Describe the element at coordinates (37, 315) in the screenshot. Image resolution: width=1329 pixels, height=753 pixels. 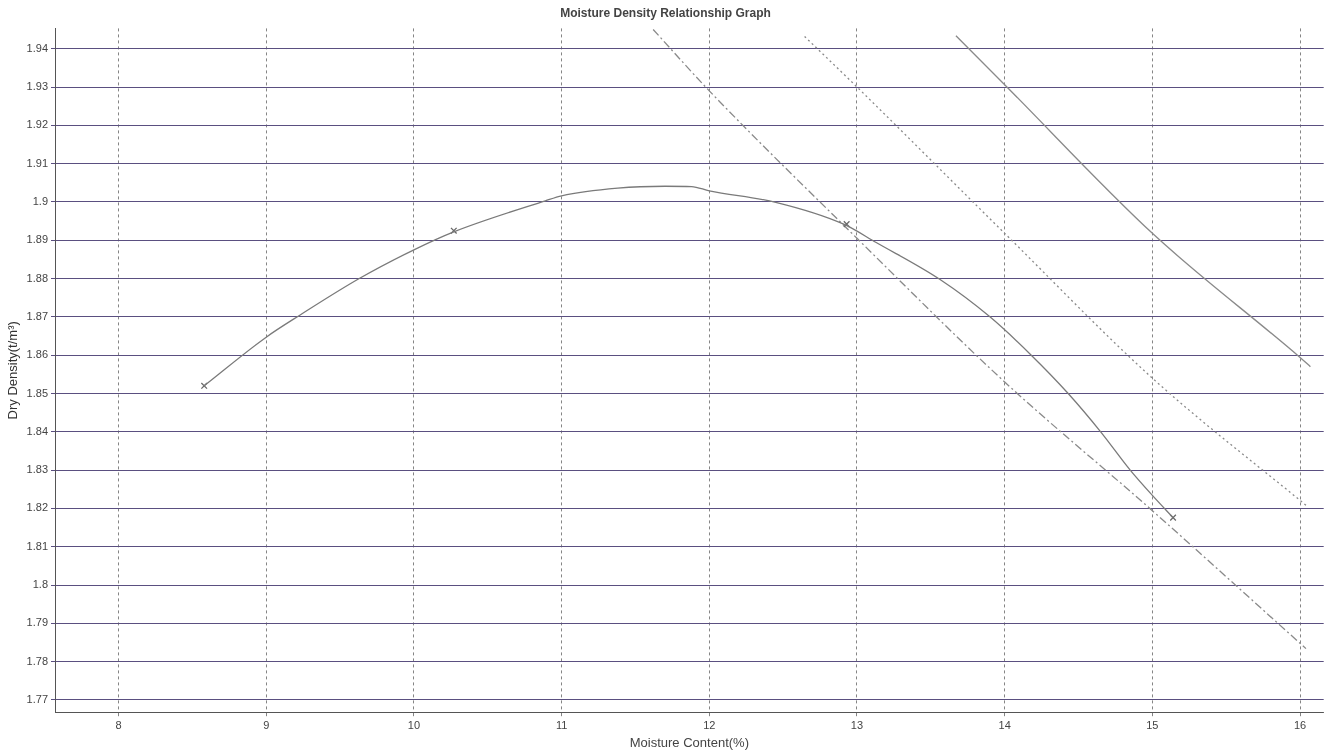
I see `y-tick-label: 1.87` at that location.